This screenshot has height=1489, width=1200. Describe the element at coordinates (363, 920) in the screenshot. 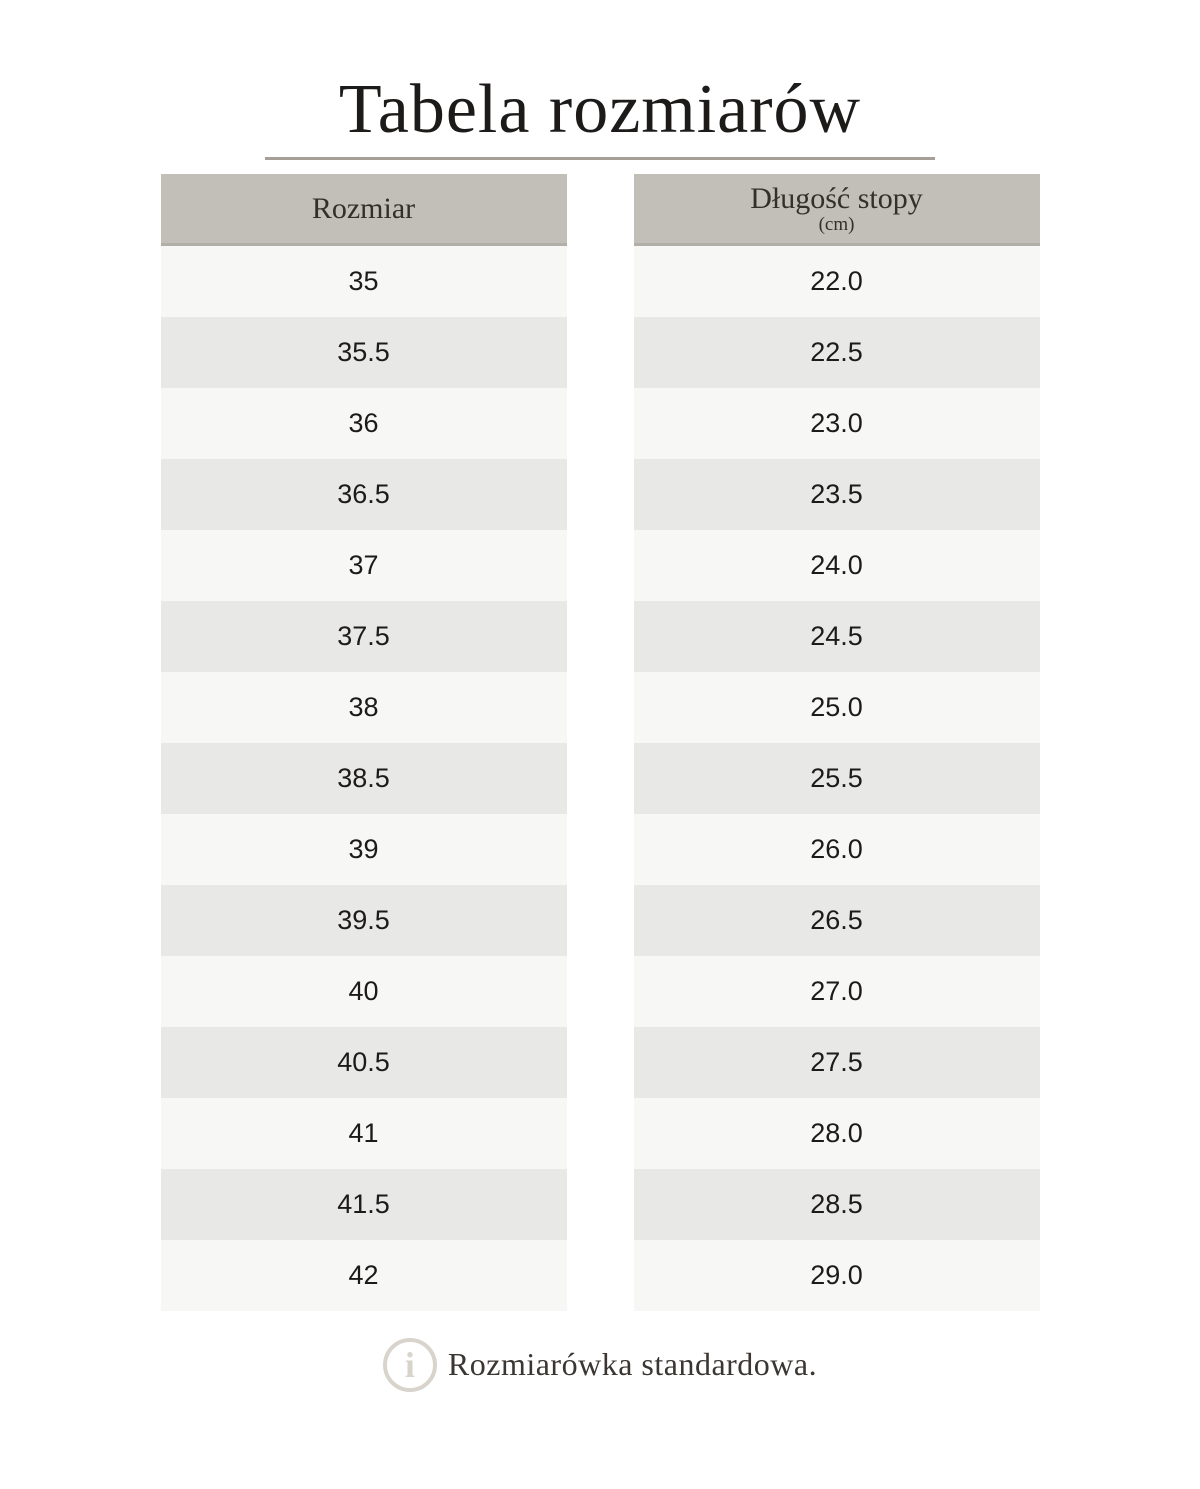

I see `size-cell: 39.5` at that location.